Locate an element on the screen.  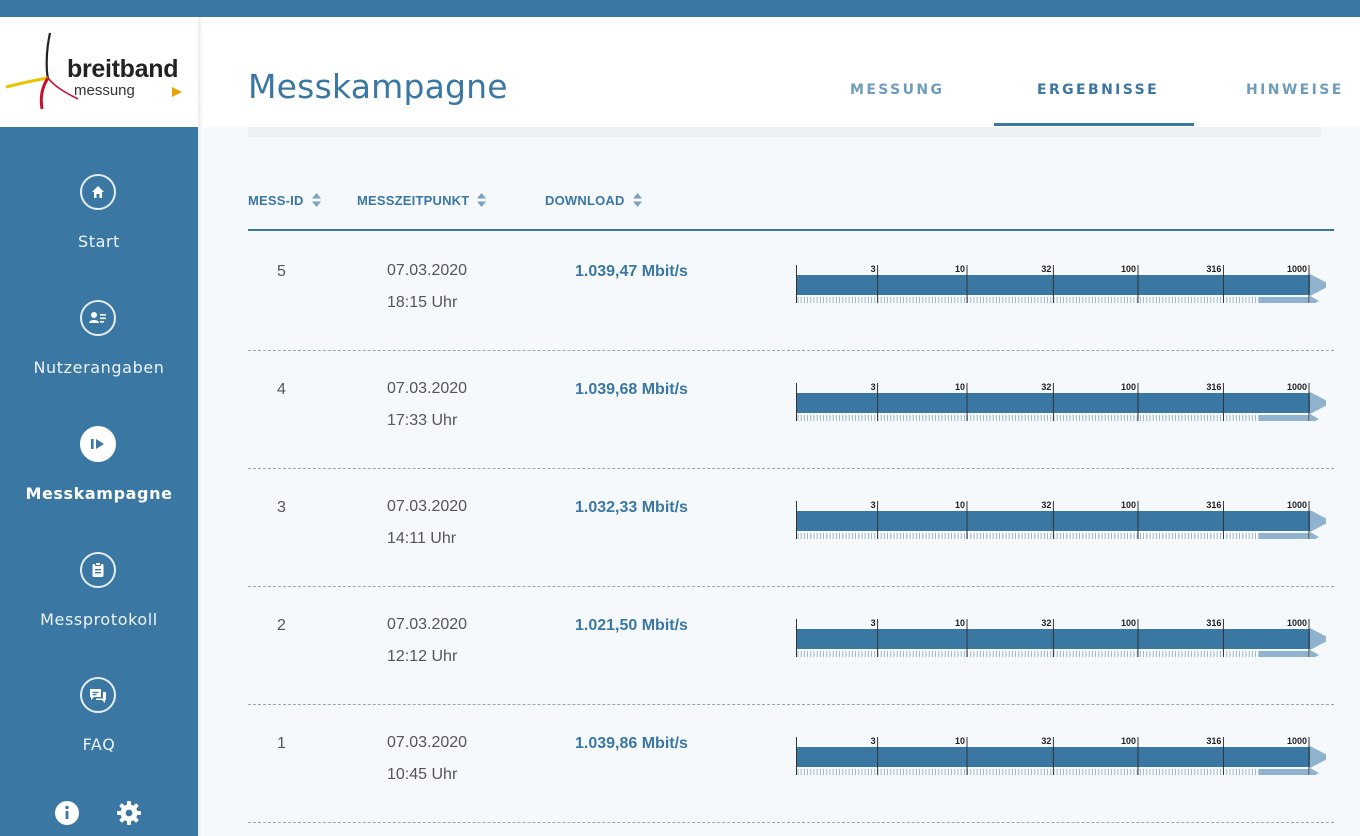
column-header-messzeitpunkt: MESSZEITPUNKT is located at coordinates (422, 201).